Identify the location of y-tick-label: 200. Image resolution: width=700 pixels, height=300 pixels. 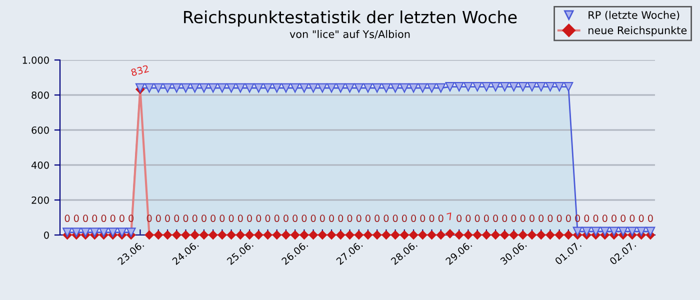
(40, 200).